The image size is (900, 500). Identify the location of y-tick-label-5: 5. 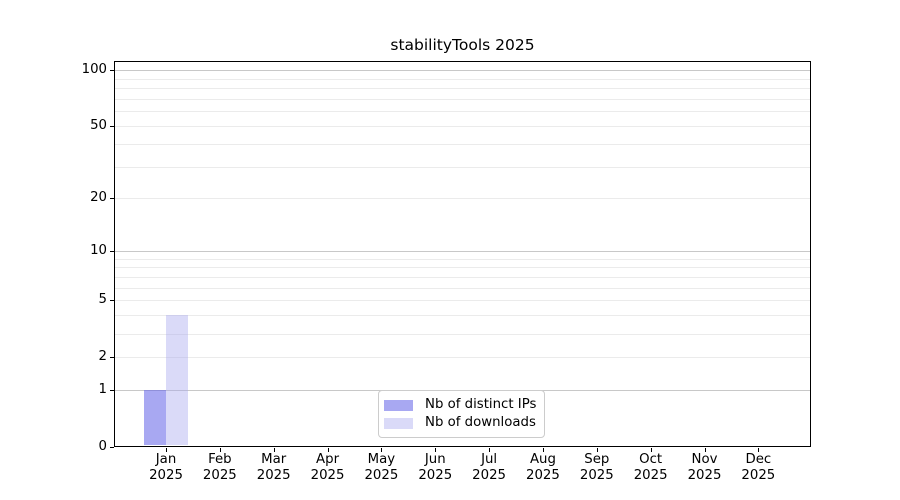
(102, 300).